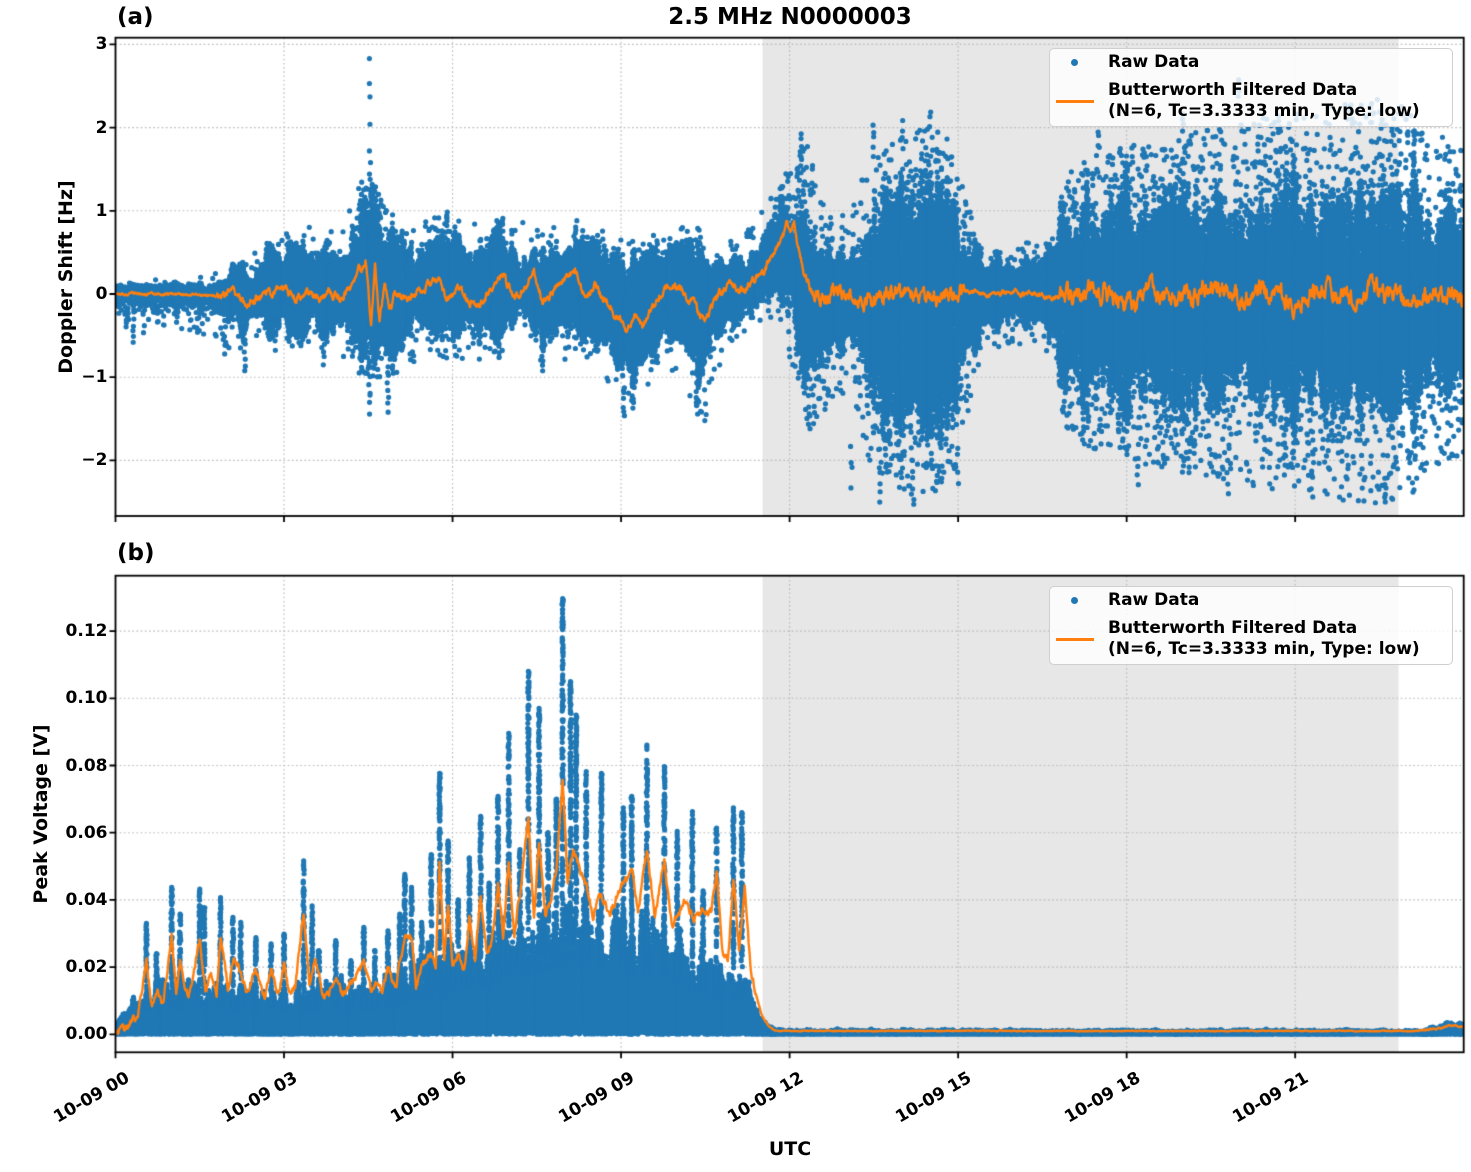 The width and height of the screenshot is (1471, 1172). I want to click on y-tick-label: 1, so click(101, 210).